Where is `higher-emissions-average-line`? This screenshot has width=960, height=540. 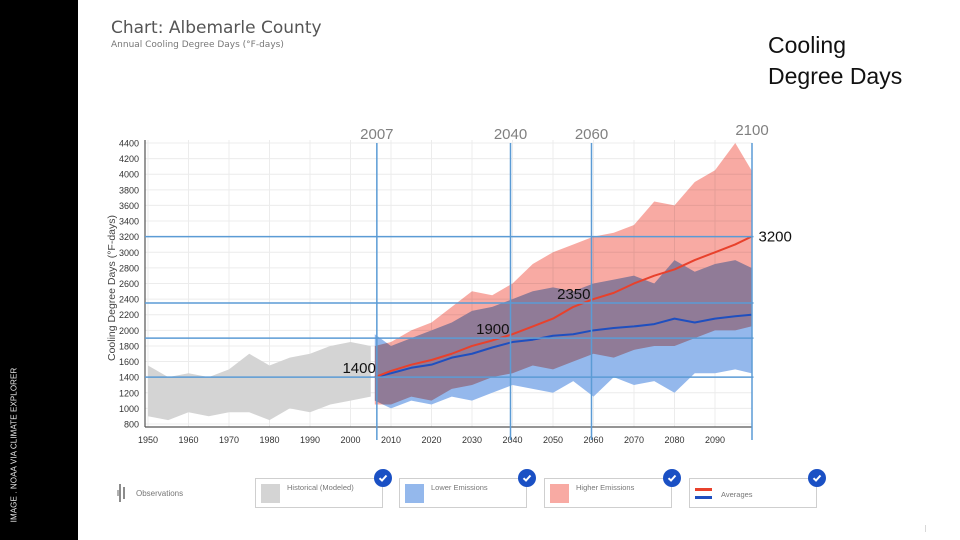 higher-emissions-average-line is located at coordinates (563, 307).